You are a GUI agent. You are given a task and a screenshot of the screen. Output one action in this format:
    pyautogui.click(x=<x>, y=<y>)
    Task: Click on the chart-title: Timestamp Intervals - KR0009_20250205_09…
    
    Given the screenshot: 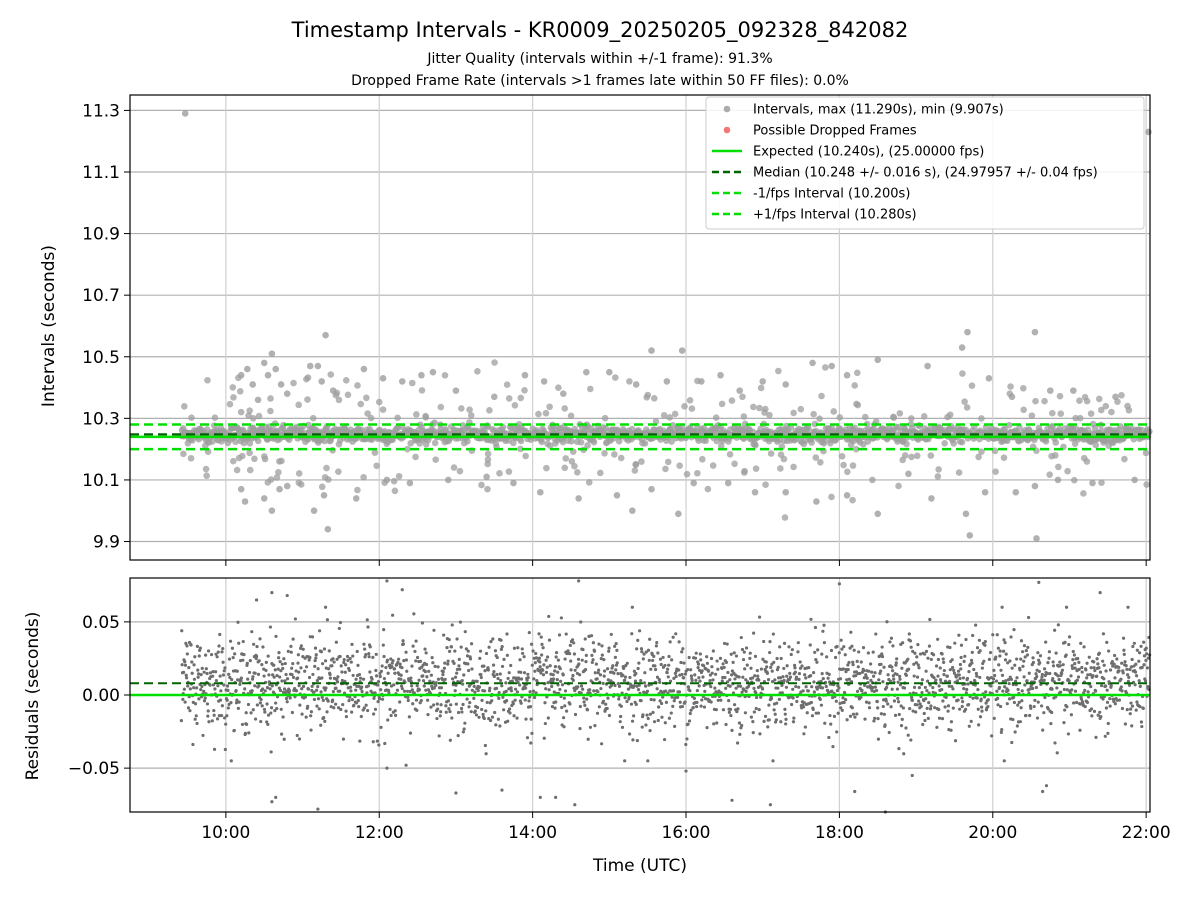 What is the action you would take?
    pyautogui.click(x=600, y=30)
    